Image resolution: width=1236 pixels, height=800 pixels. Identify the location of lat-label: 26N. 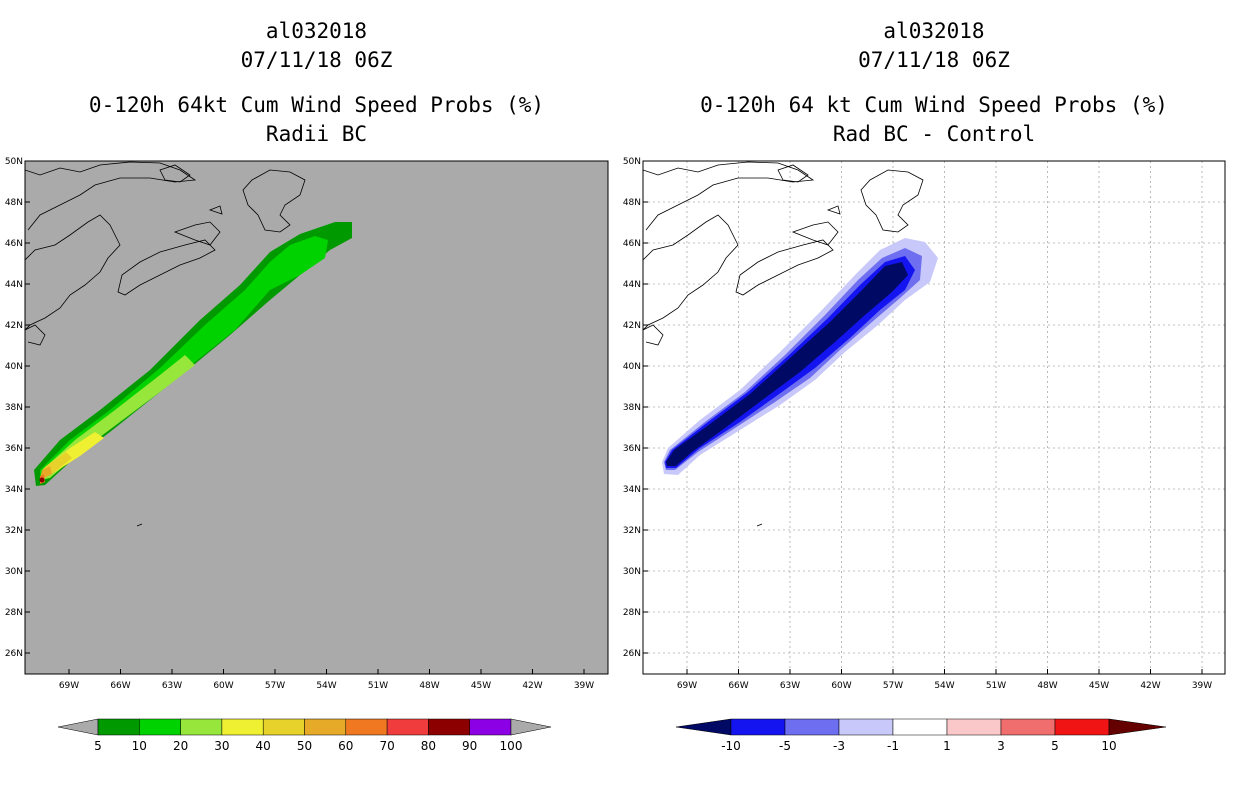
(14, 654).